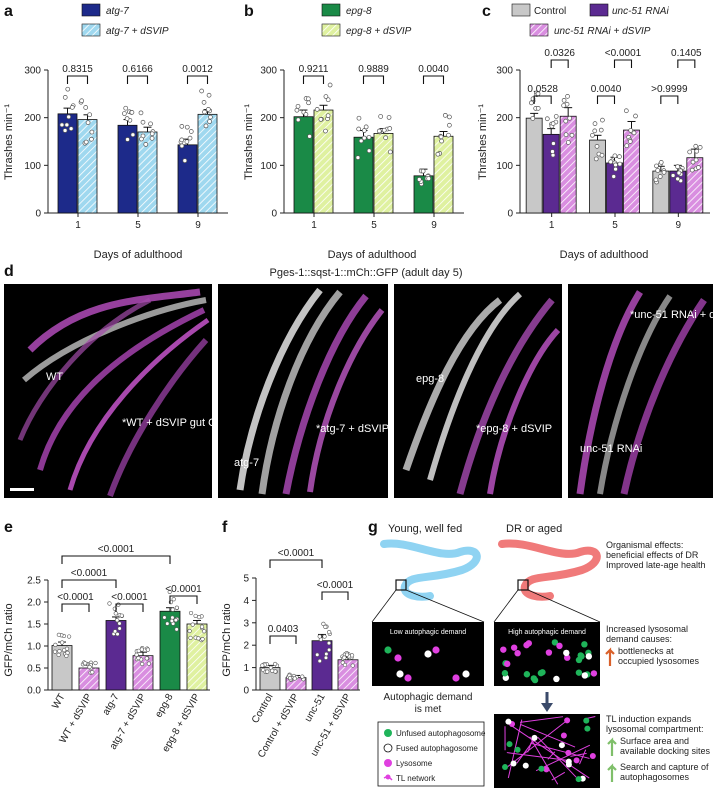  What do you see at coordinates (137, 31) in the screenshot?
I see `legend-atg7-dsvip: atg-7 + dSVIP` at bounding box center [137, 31].